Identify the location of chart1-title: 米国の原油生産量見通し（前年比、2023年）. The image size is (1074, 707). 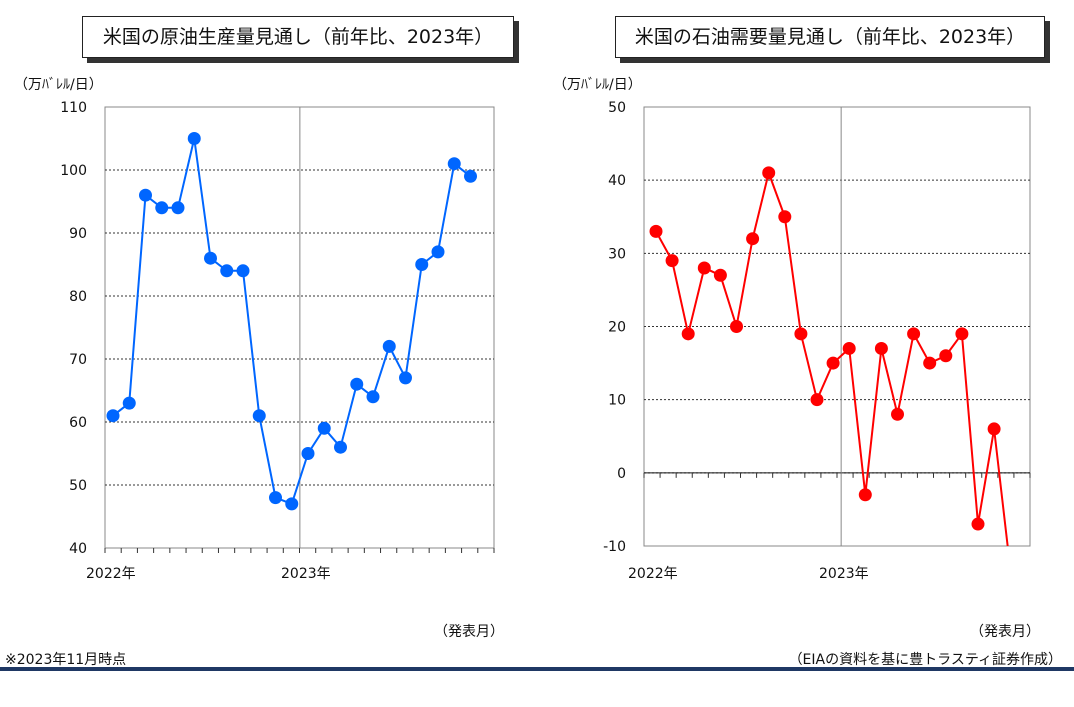
(298, 37).